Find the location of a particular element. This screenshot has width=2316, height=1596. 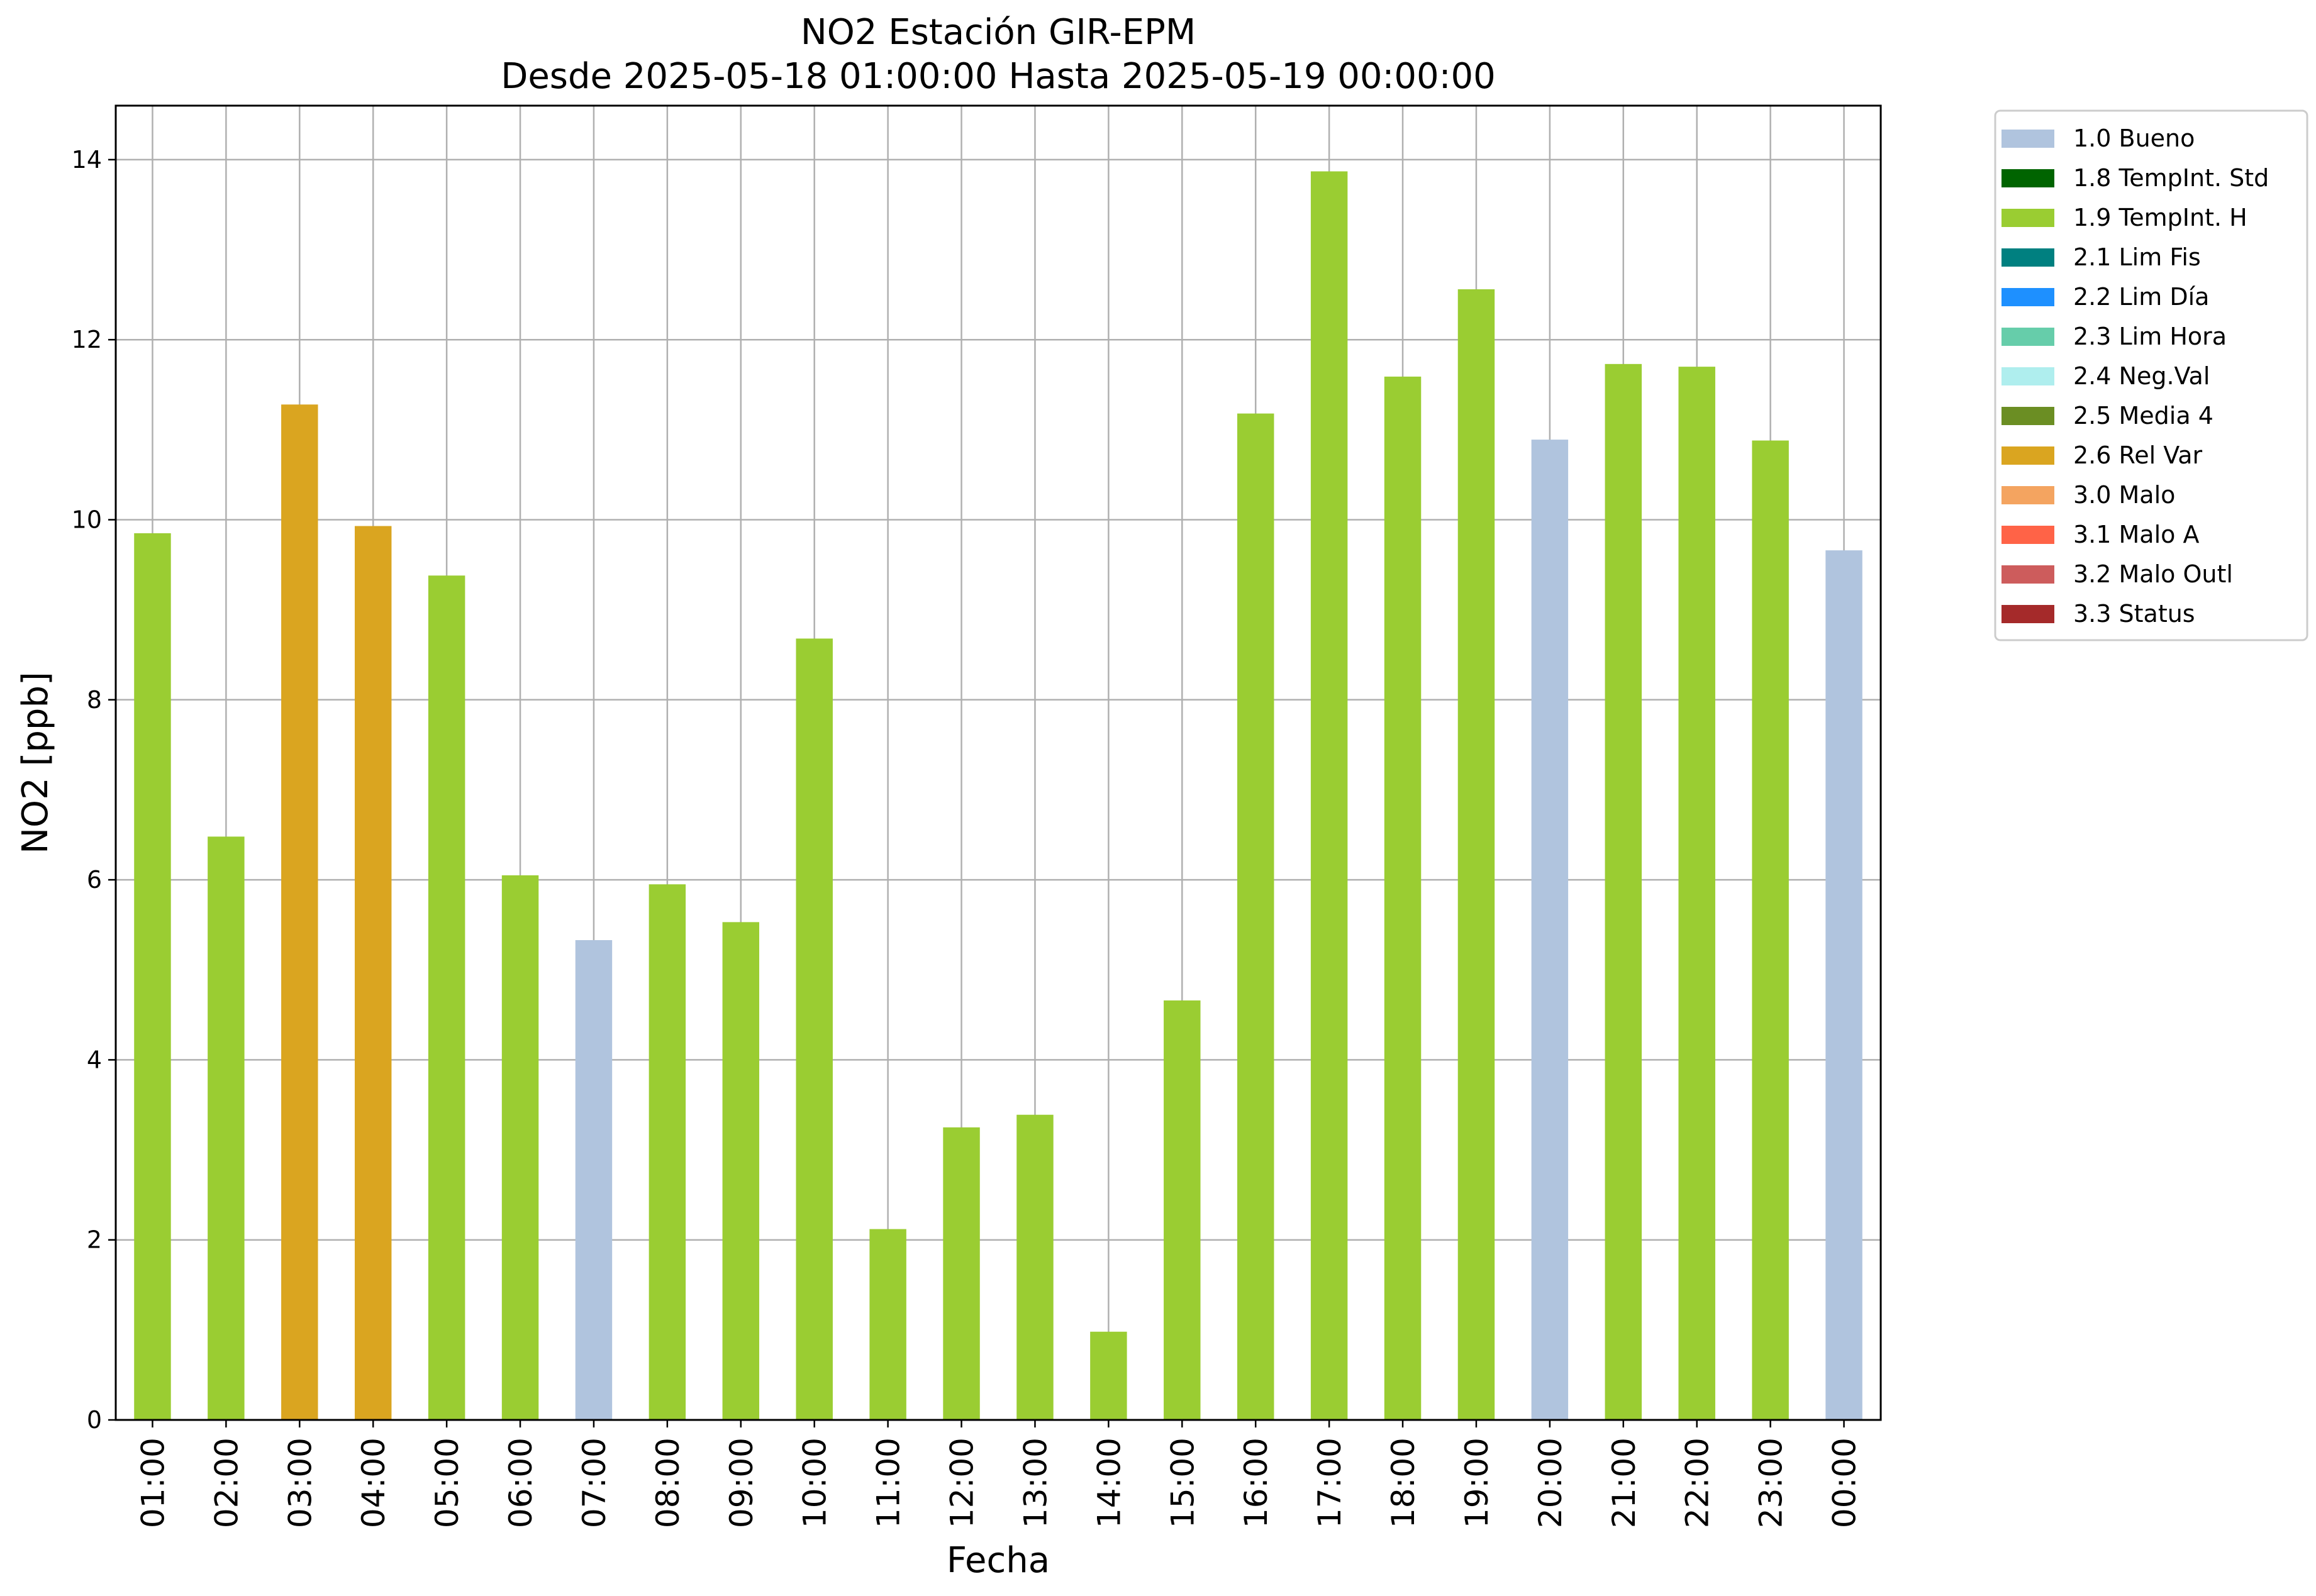

x-tick-label: 09:00 is located at coordinates (741, 1483).